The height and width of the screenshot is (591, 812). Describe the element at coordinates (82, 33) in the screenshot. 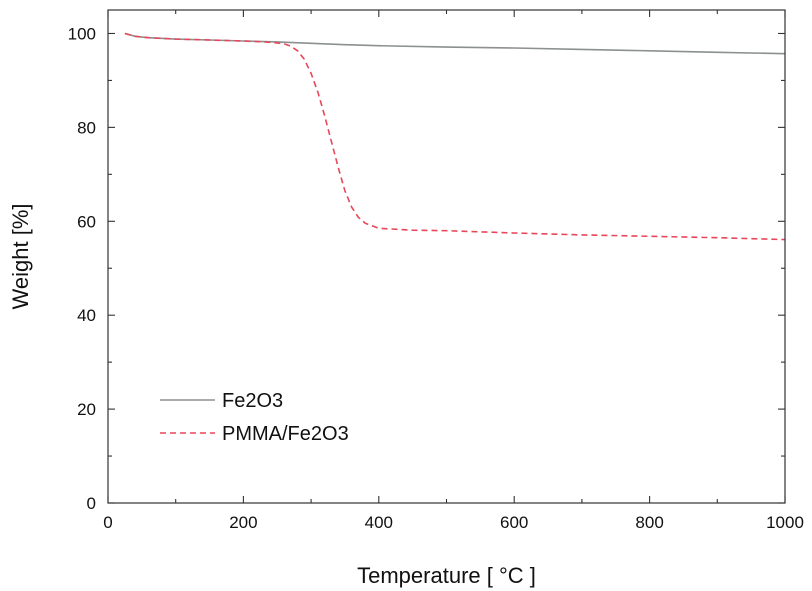

I see `y-tick-label: 100` at that location.